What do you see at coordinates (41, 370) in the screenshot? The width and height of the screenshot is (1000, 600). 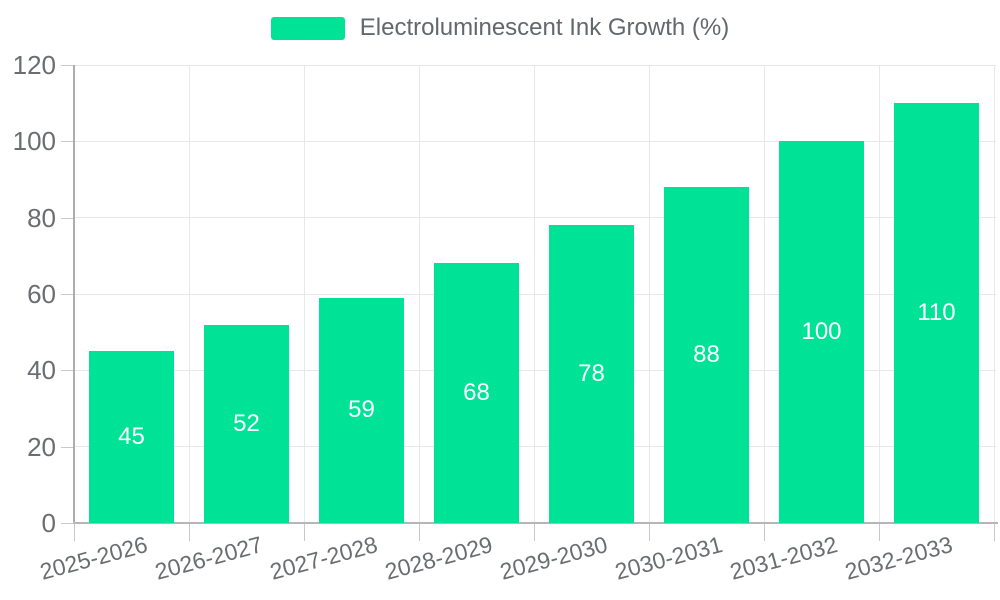 I see `y-axis-tick-label: 40` at bounding box center [41, 370].